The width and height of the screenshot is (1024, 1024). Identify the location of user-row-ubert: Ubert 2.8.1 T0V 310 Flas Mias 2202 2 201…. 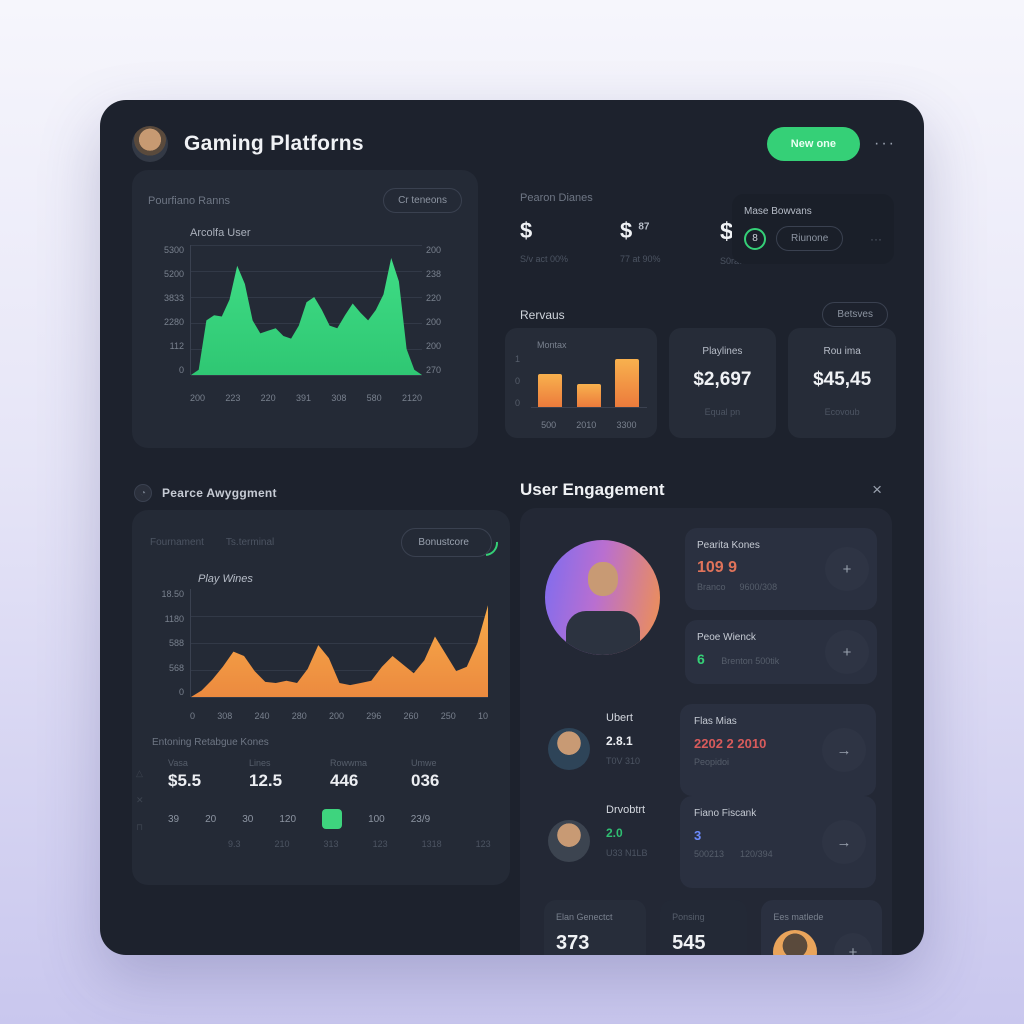
(710, 750).